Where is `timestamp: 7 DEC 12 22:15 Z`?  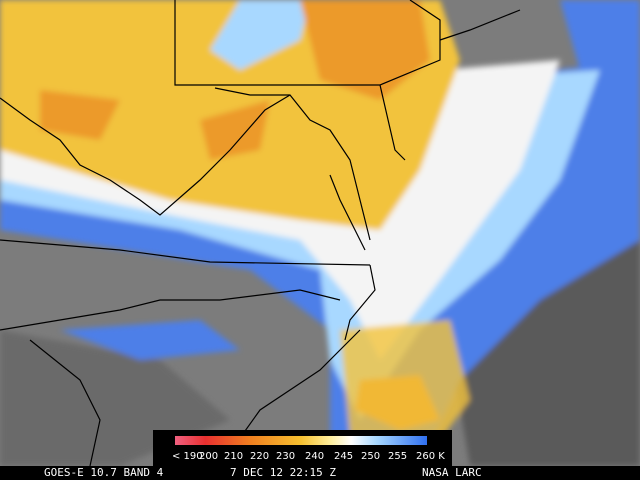
timestamp: 7 DEC 12 22:15 Z is located at coordinates (283, 472).